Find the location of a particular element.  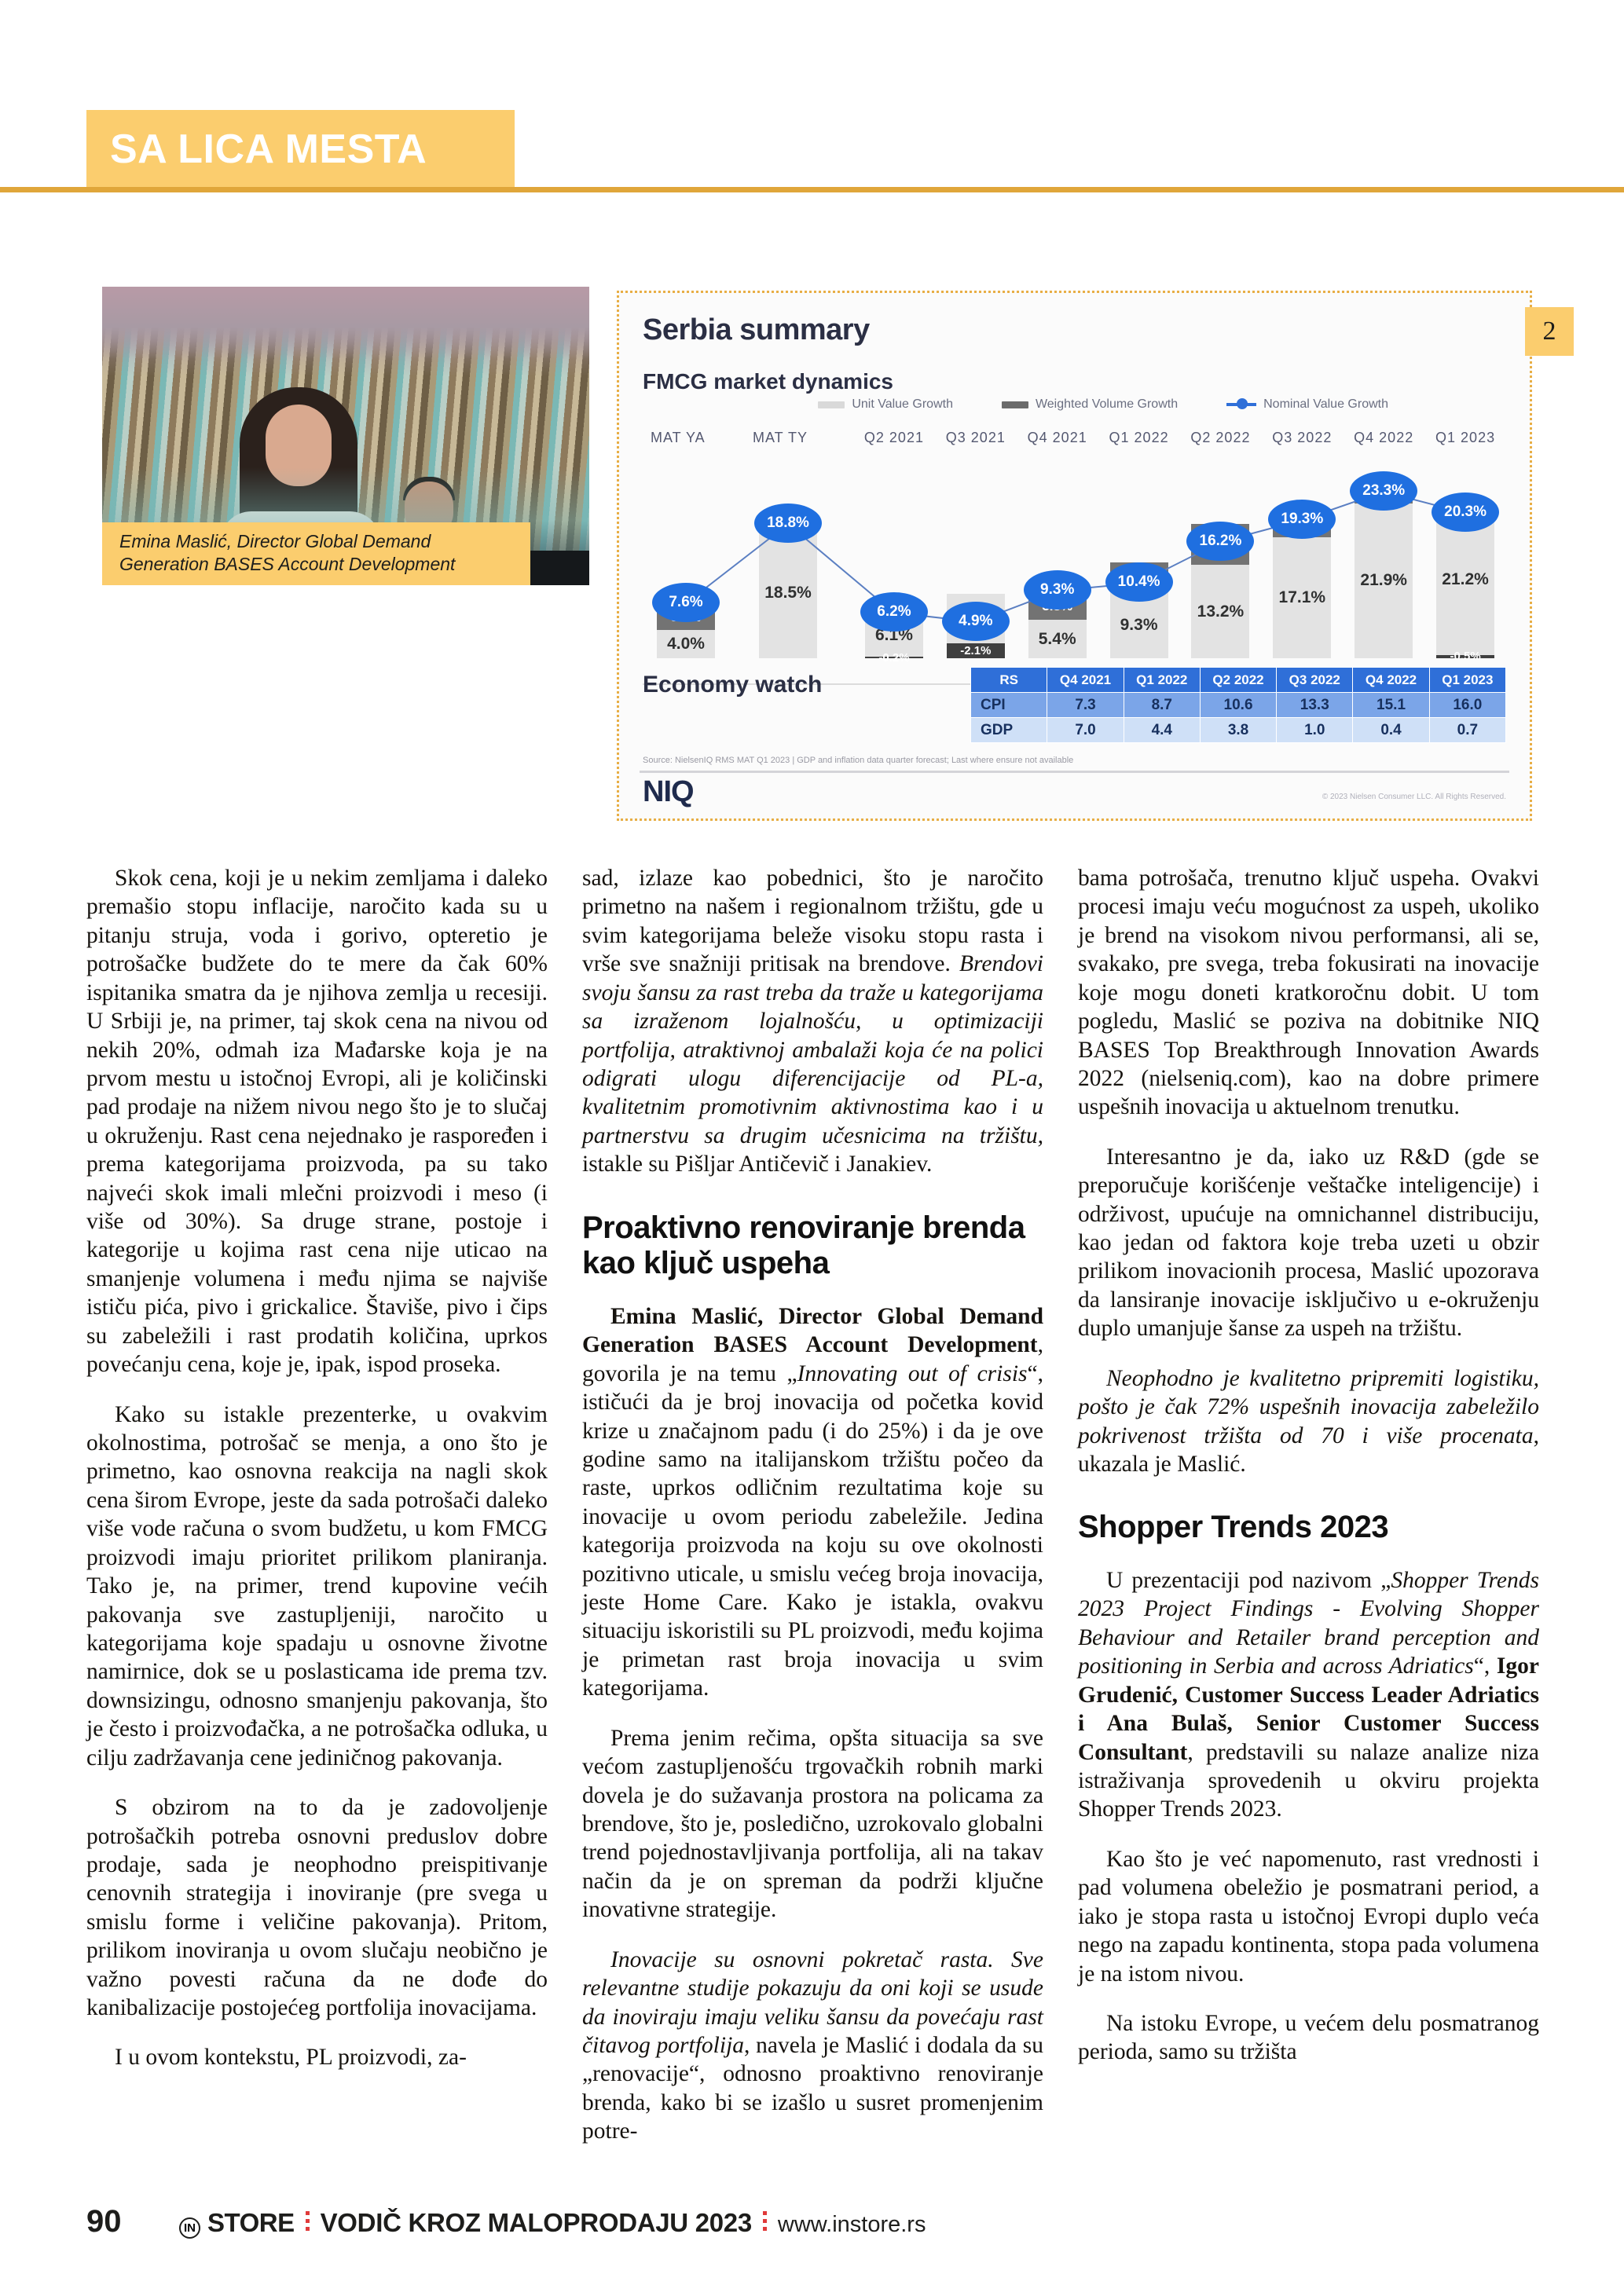

section-title: SA LICA MESTA is located at coordinates (268, 149).